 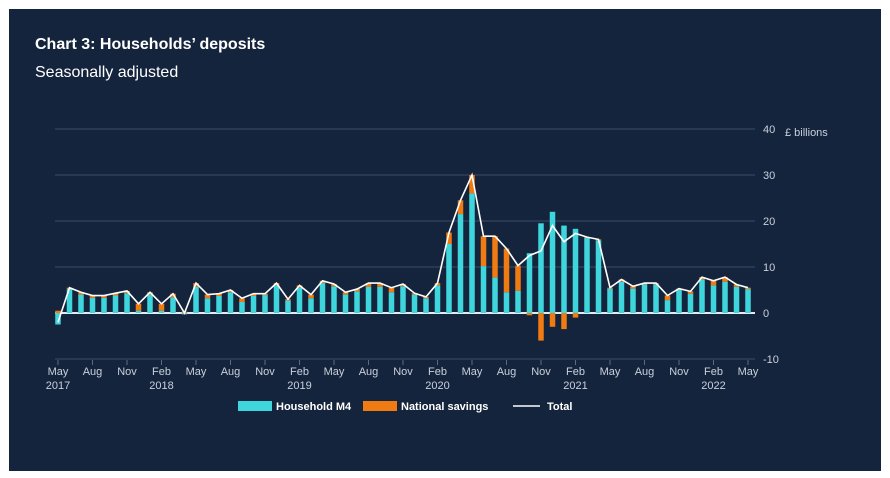 I want to click on chart-title: Chart 3: Households’ deposits, so click(x=150, y=44).